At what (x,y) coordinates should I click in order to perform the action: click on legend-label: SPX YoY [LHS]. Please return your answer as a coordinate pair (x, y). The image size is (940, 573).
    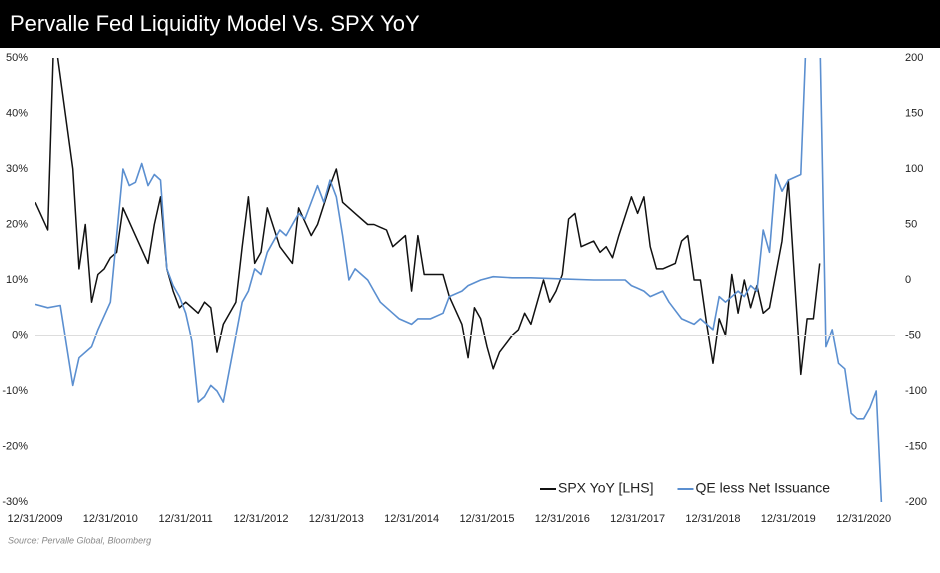
    Looking at the image, I should click on (605, 488).